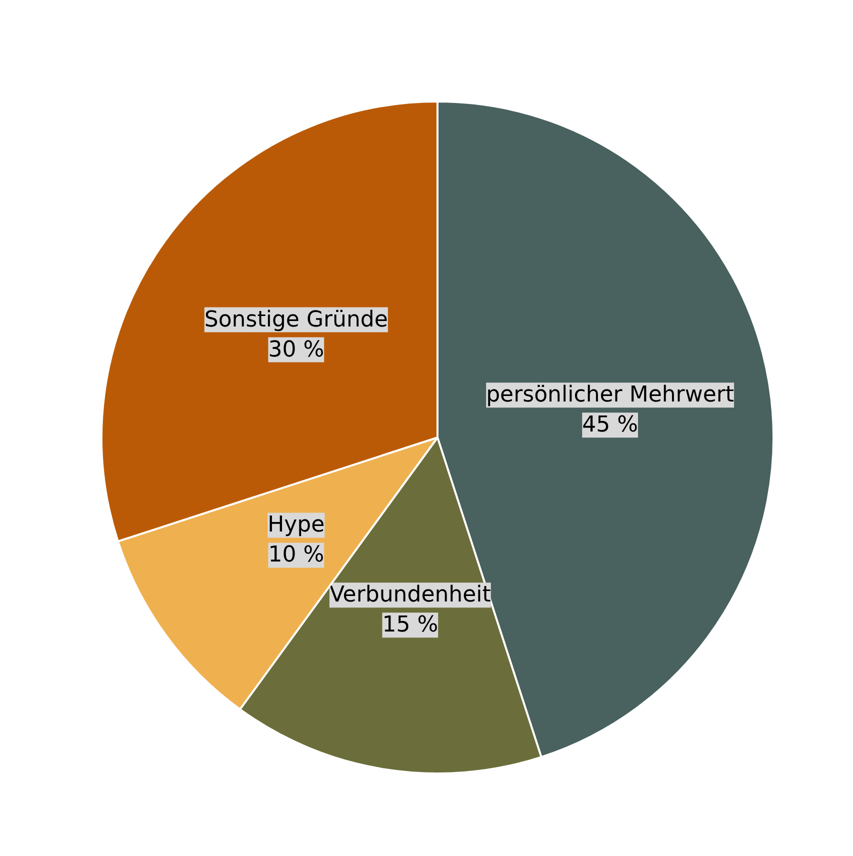  I want to click on slice-label: persönlicher Mehrwert, so click(610, 395).